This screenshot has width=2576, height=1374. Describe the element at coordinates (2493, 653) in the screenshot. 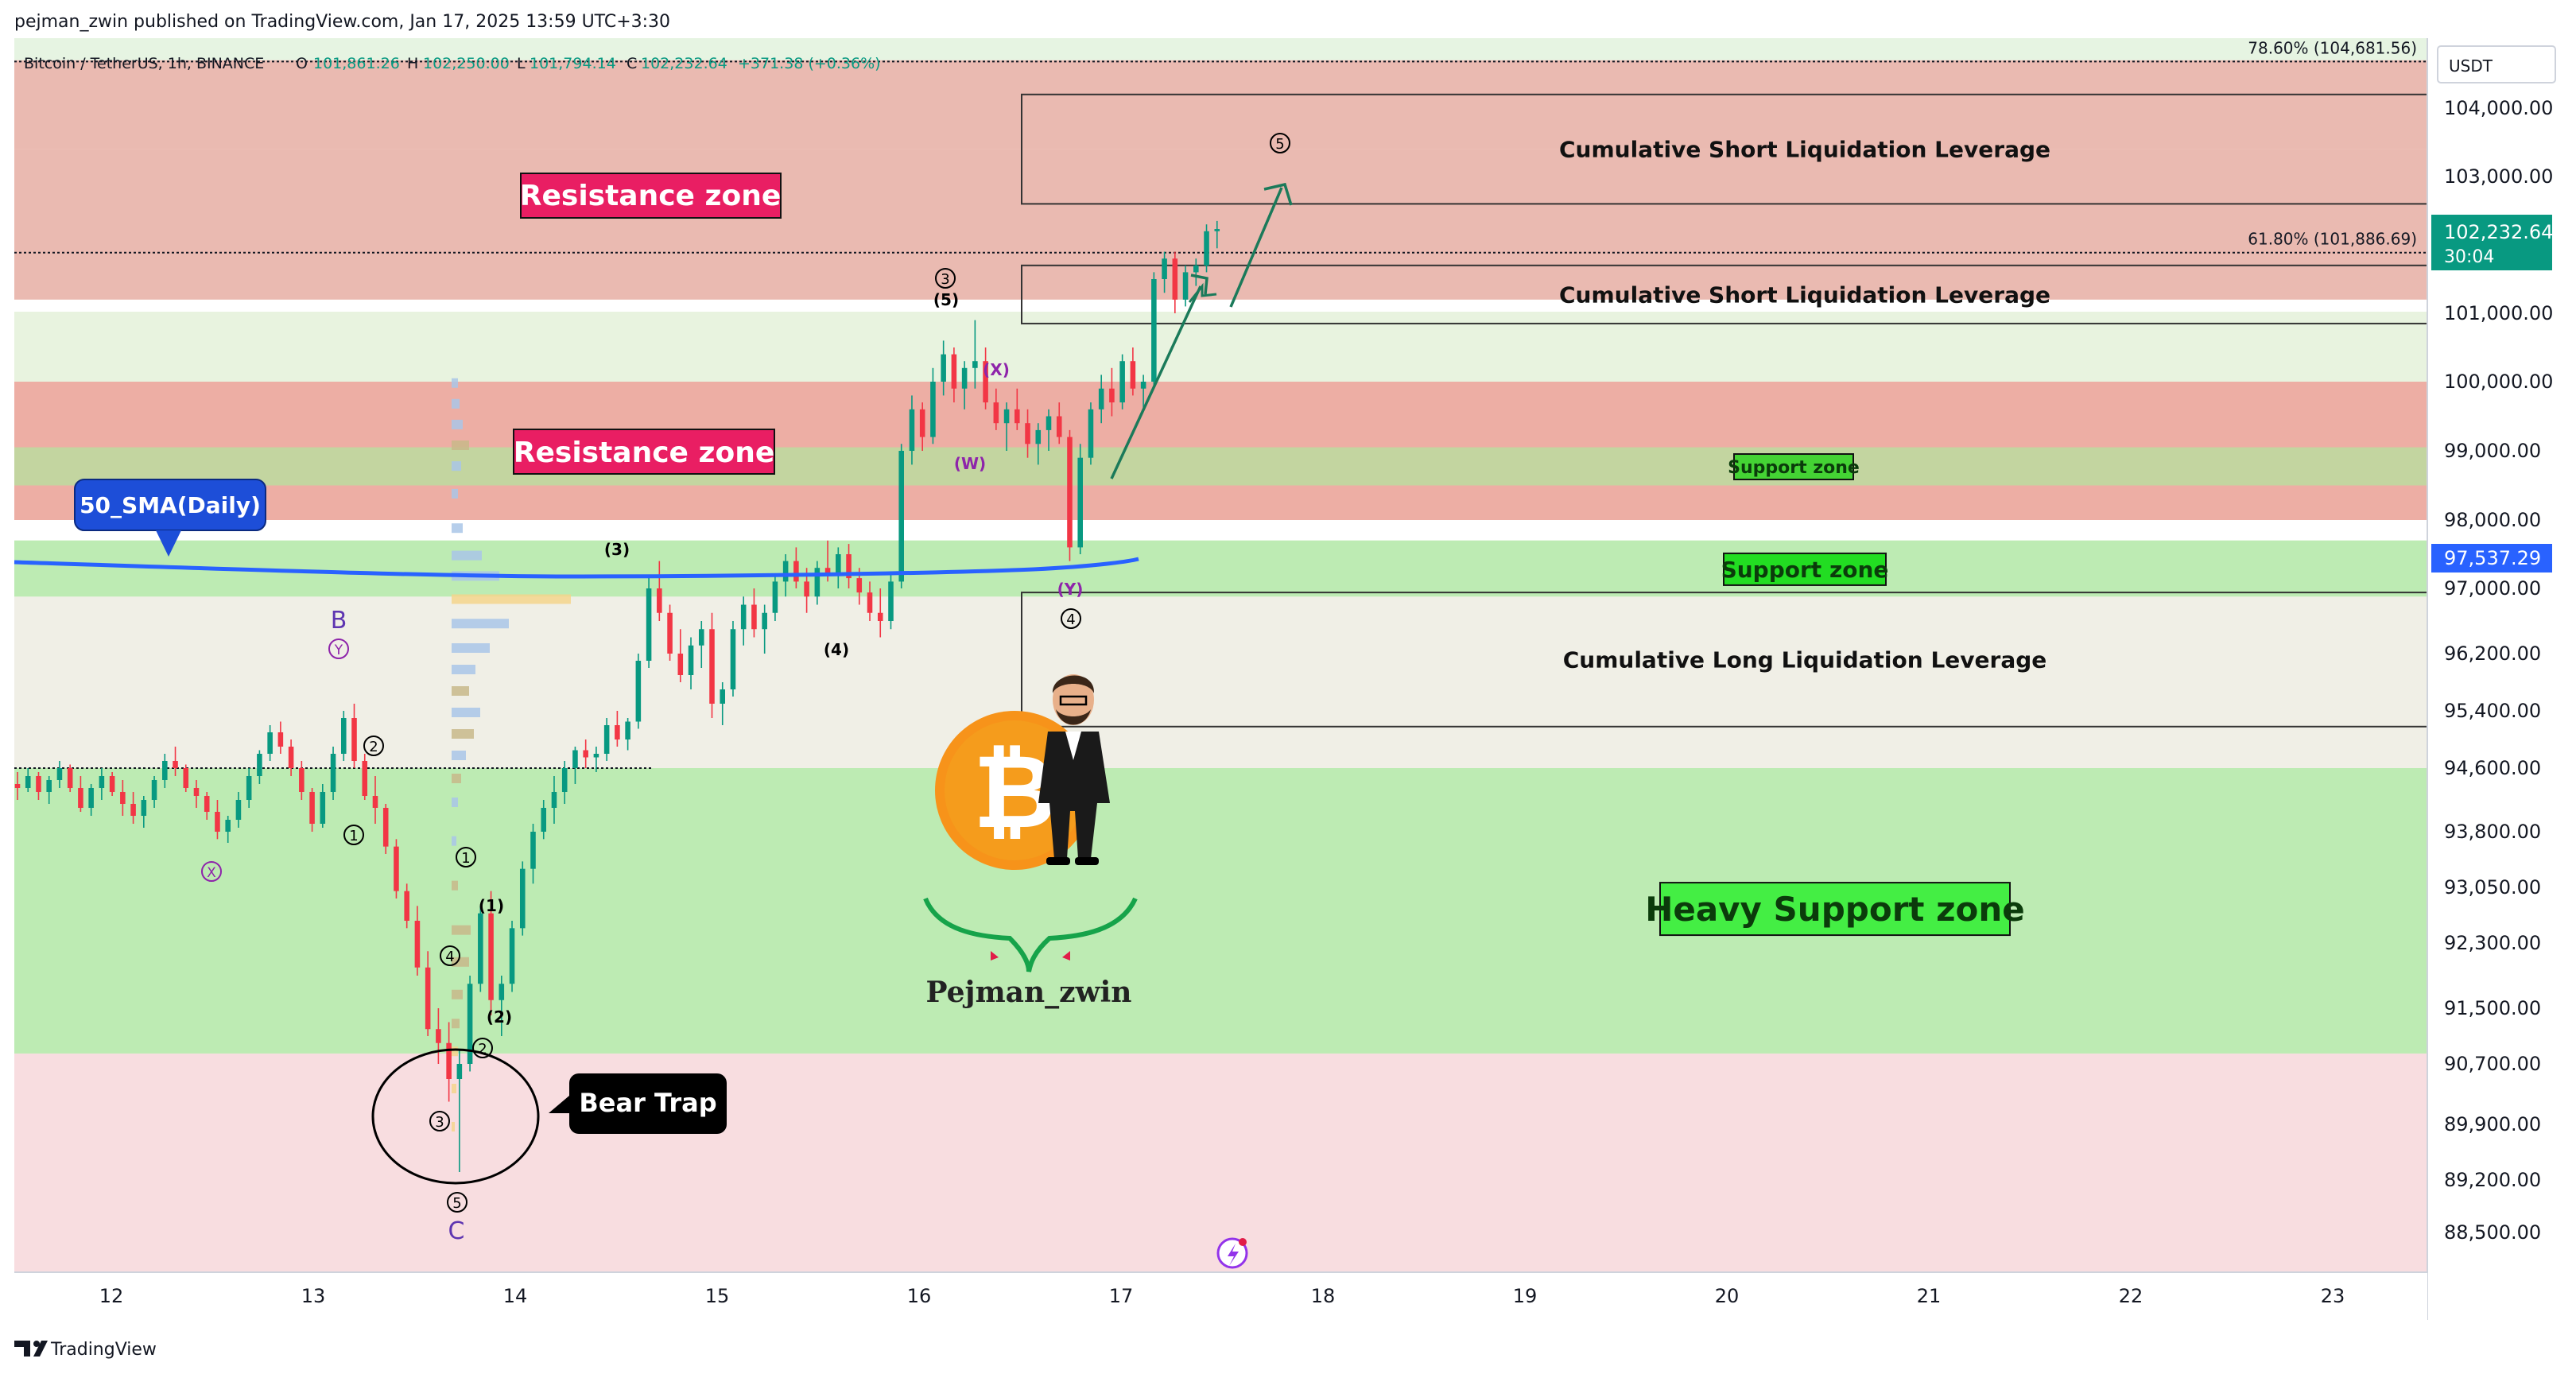

I see `y-tick-7: 96,200.00` at that location.